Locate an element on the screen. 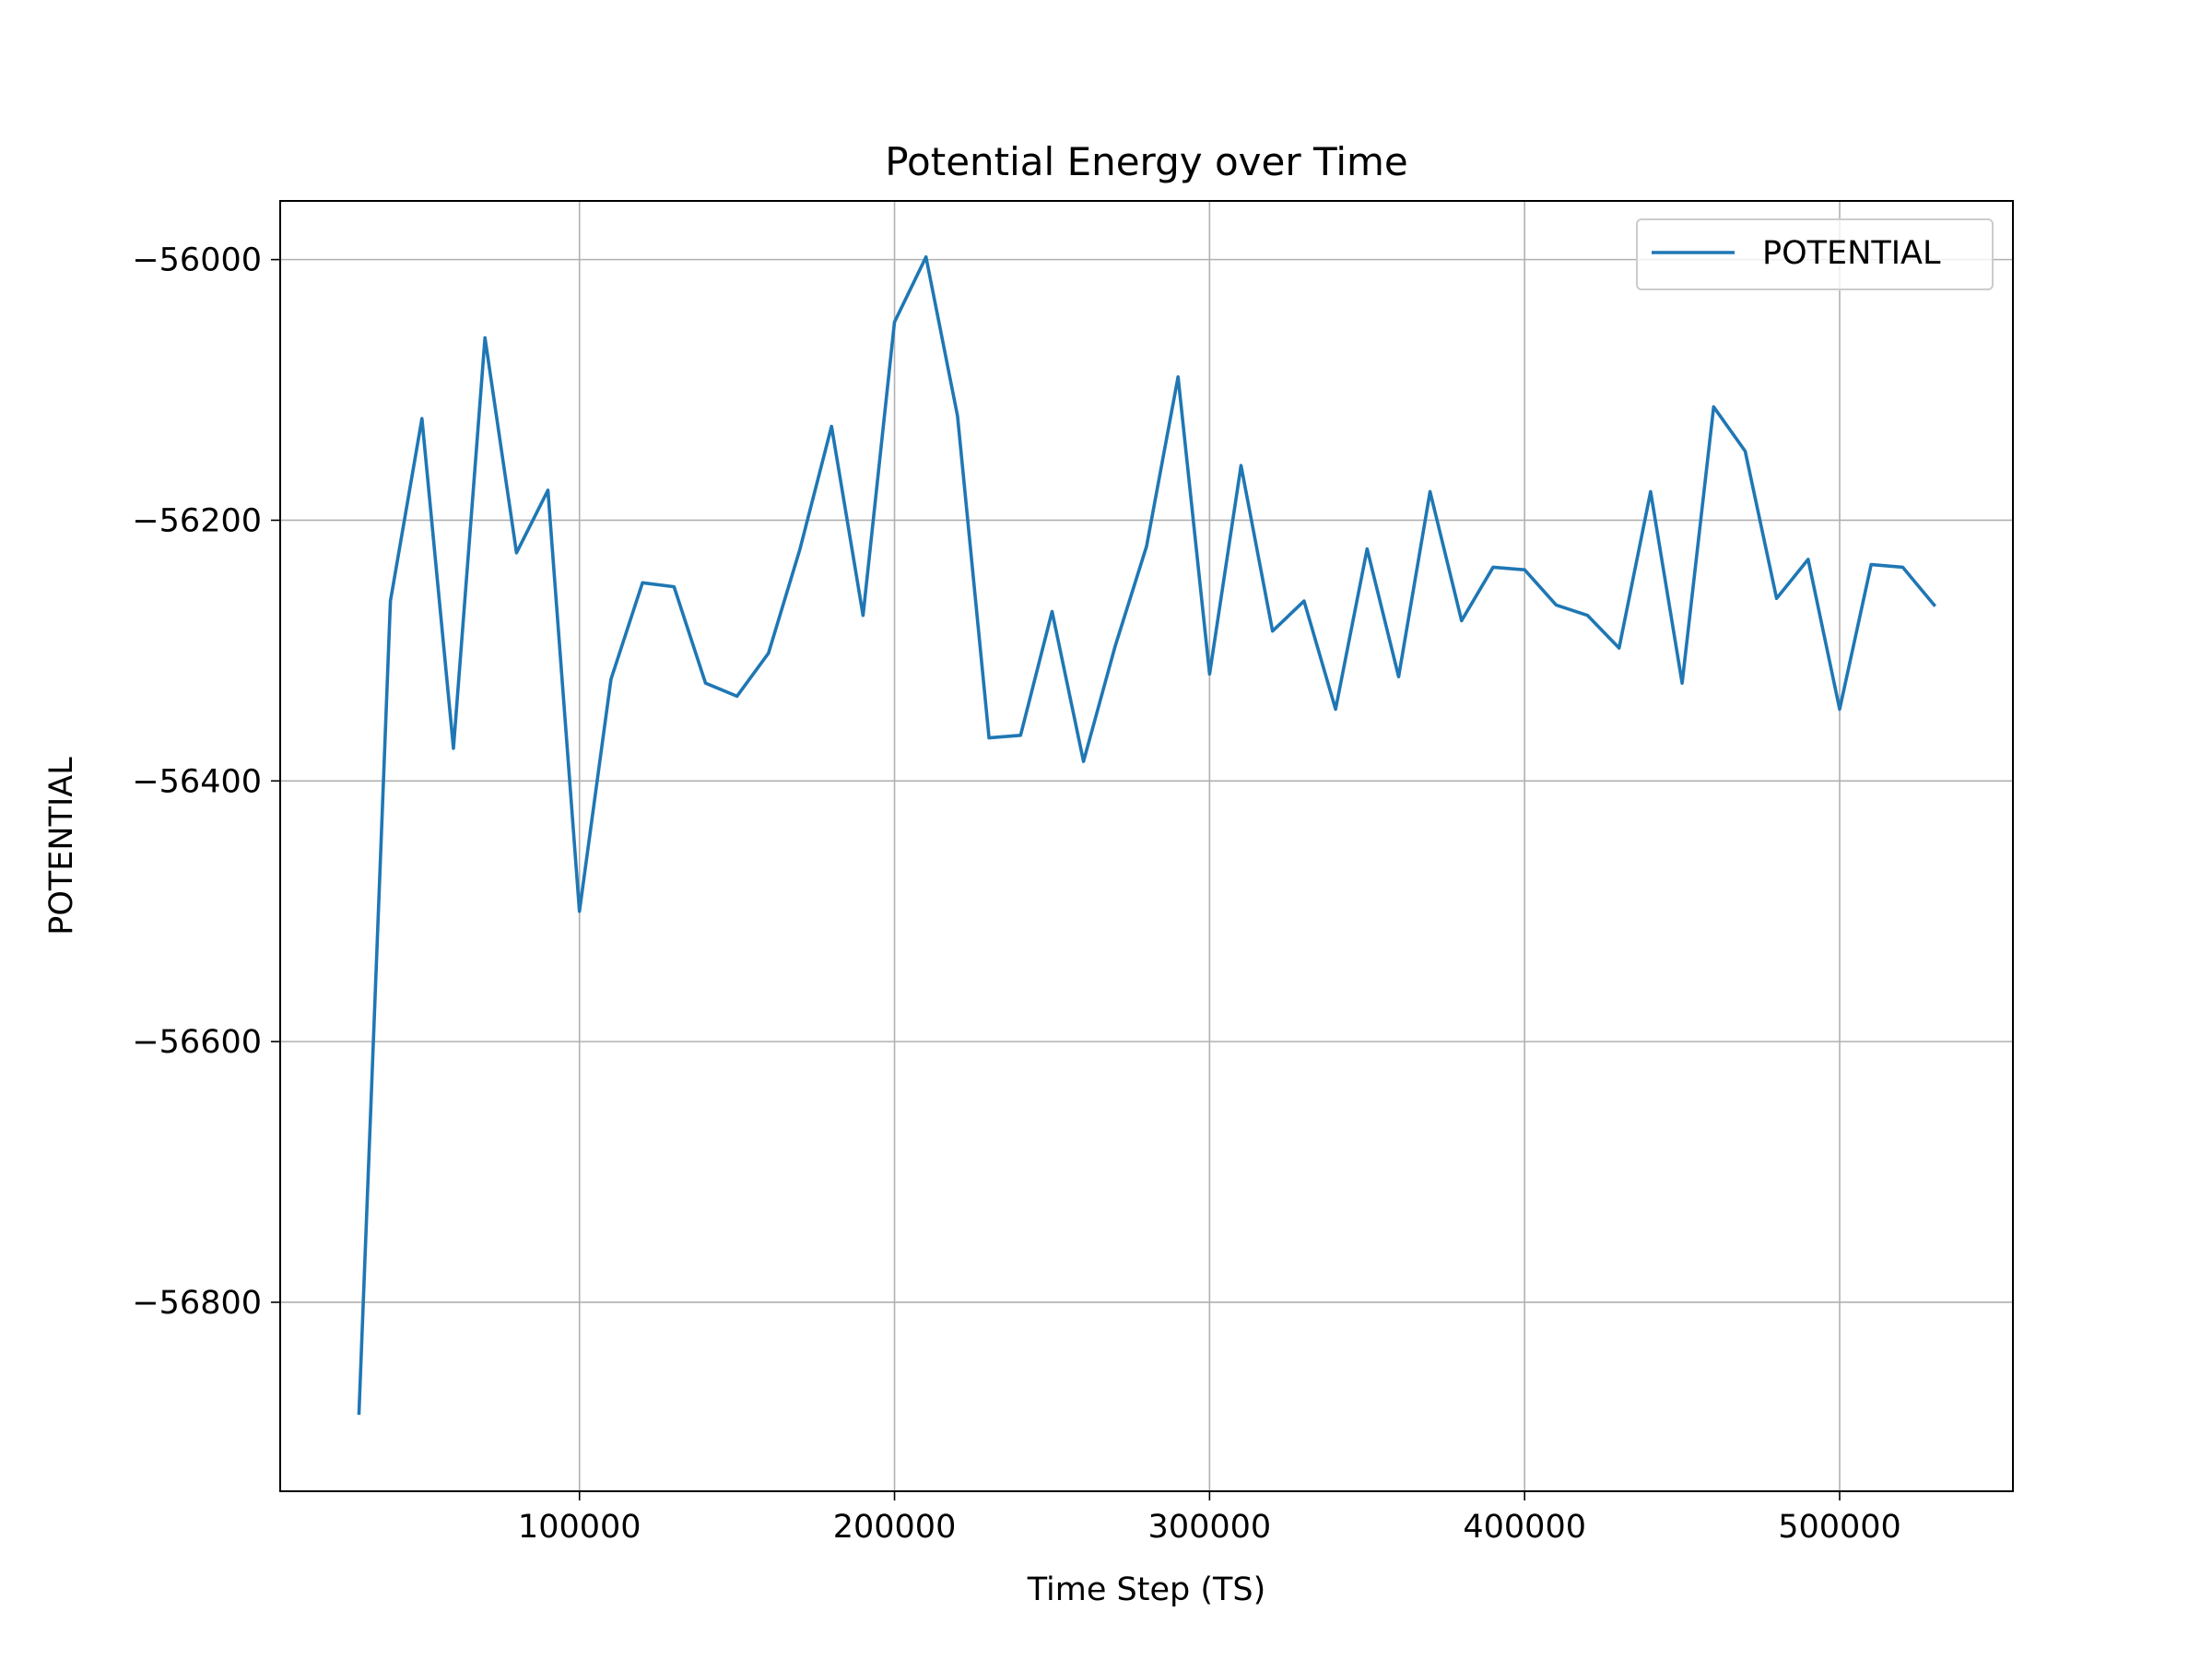 The width and height of the screenshot is (2212, 1659). x-tick-label: 100000 is located at coordinates (579, 1527).